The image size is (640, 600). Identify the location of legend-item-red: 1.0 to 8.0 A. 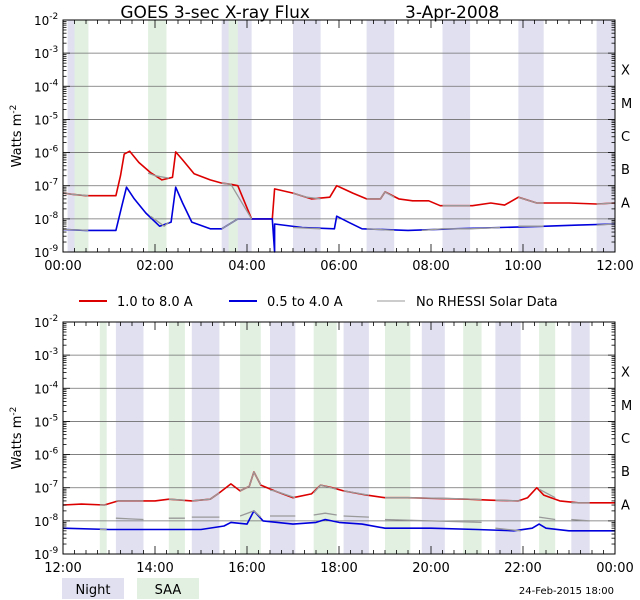
(136, 302).